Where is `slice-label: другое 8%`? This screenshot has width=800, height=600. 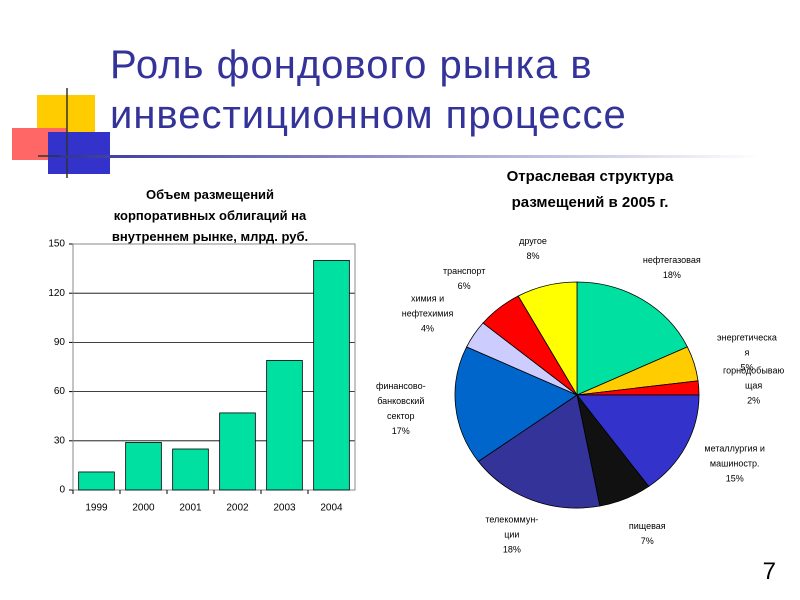 slice-label: другое 8% is located at coordinates (533, 249).